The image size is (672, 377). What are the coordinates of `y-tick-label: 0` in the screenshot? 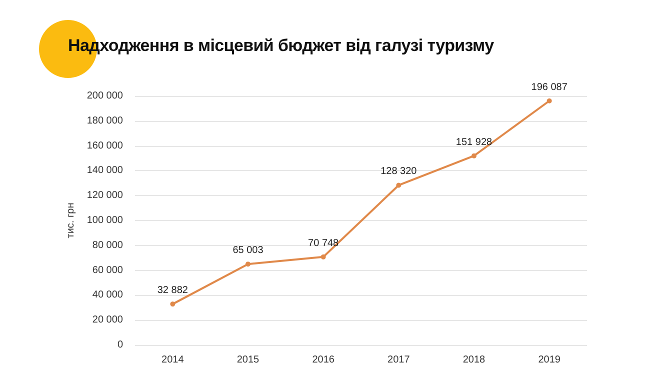 It's located at (120, 345).